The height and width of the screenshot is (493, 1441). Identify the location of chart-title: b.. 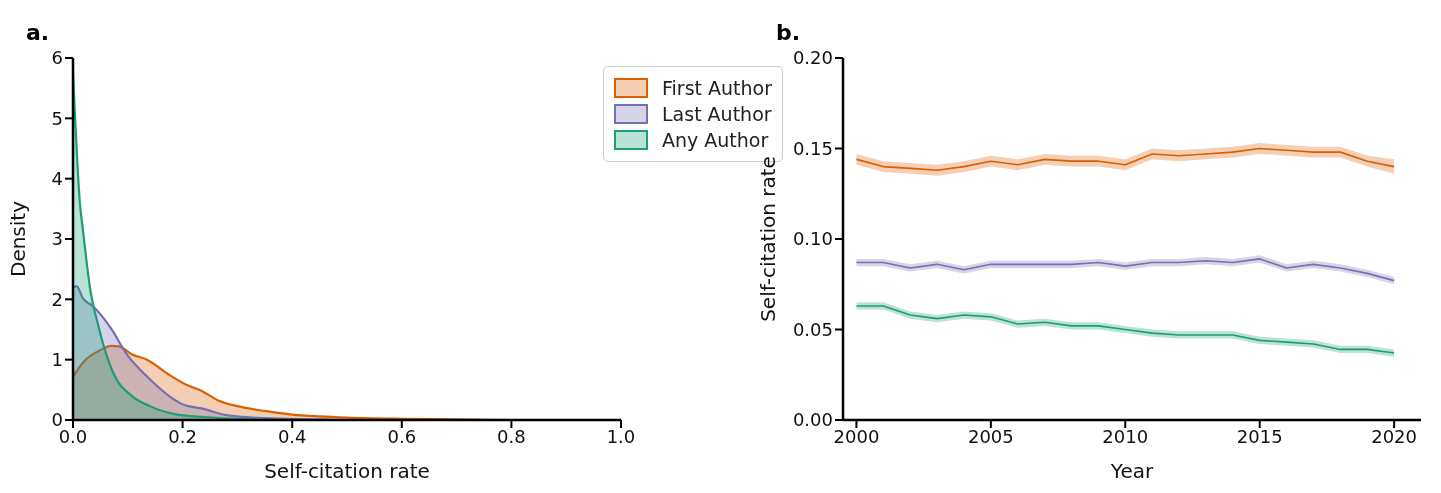
(788, 32).